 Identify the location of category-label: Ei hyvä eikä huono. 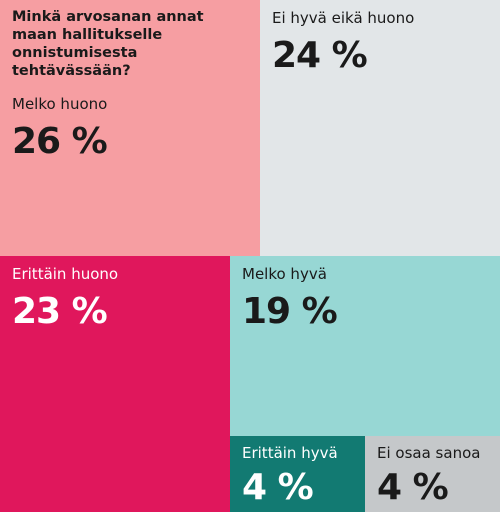
(343, 18).